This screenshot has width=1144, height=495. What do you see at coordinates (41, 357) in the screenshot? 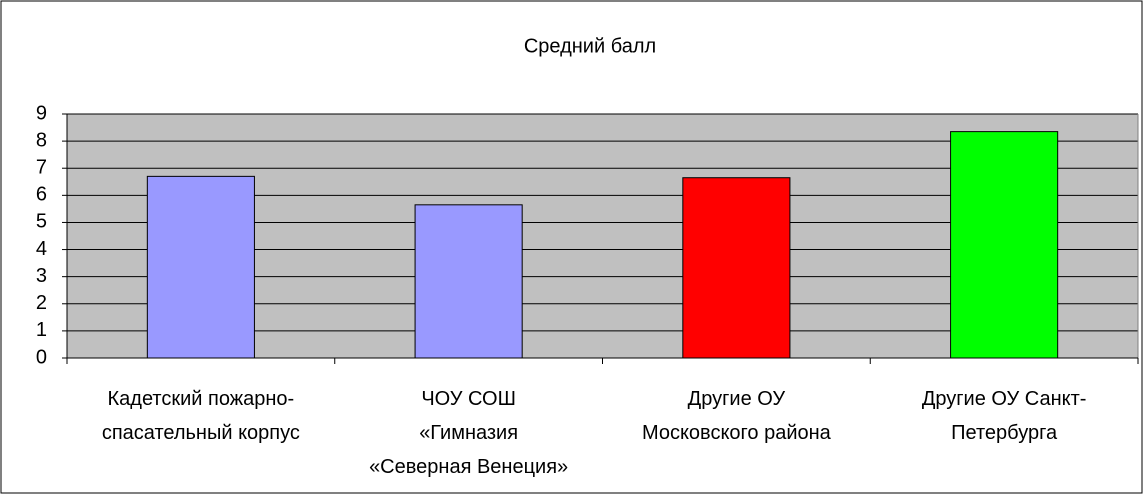
I see `y-tick-label: 0` at bounding box center [41, 357].